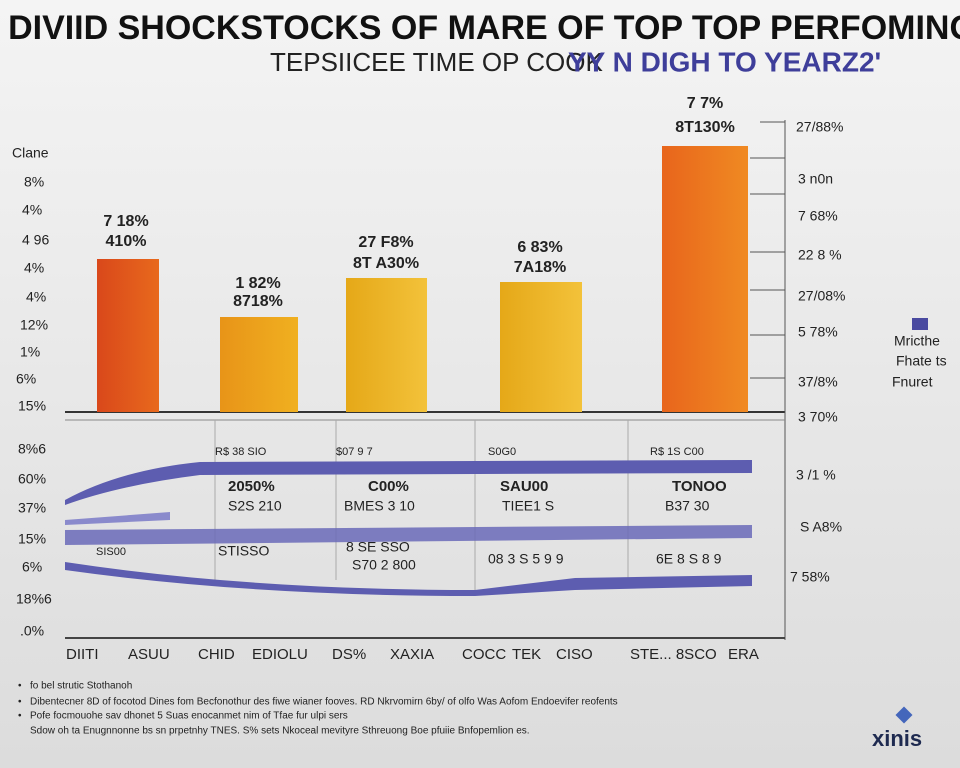  I want to click on cell: 6E 8 S 8 9, so click(689, 559).